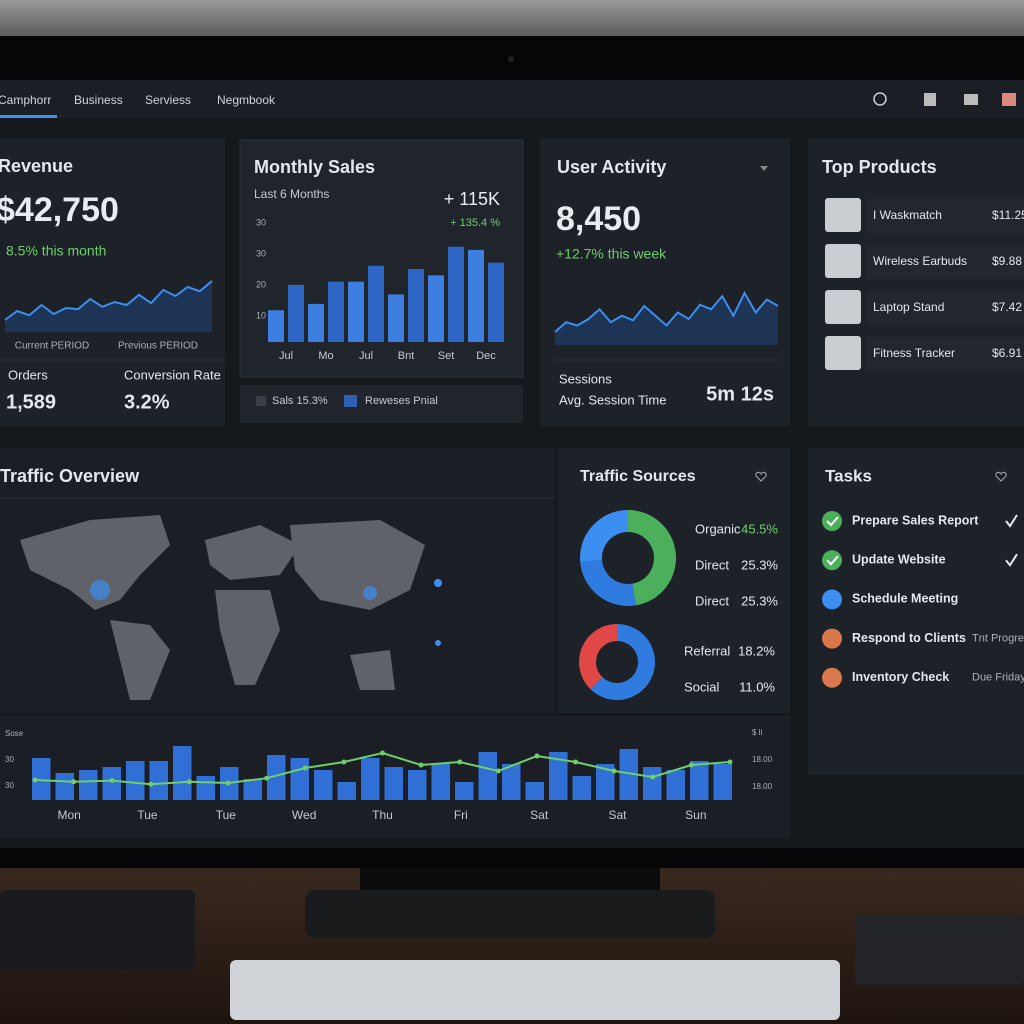 Image resolution: width=1024 pixels, height=1024 pixels. I want to click on task-label: Prepare Sales Report, so click(915, 520).